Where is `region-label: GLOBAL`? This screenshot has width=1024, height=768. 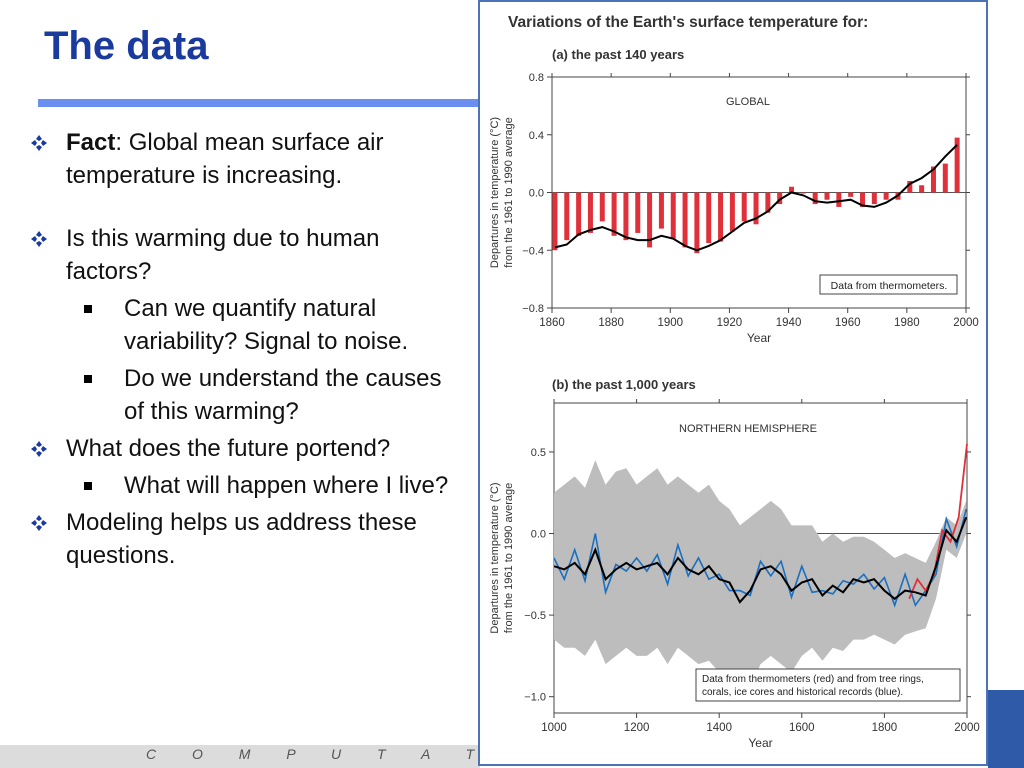
region-label: GLOBAL is located at coordinates (748, 102).